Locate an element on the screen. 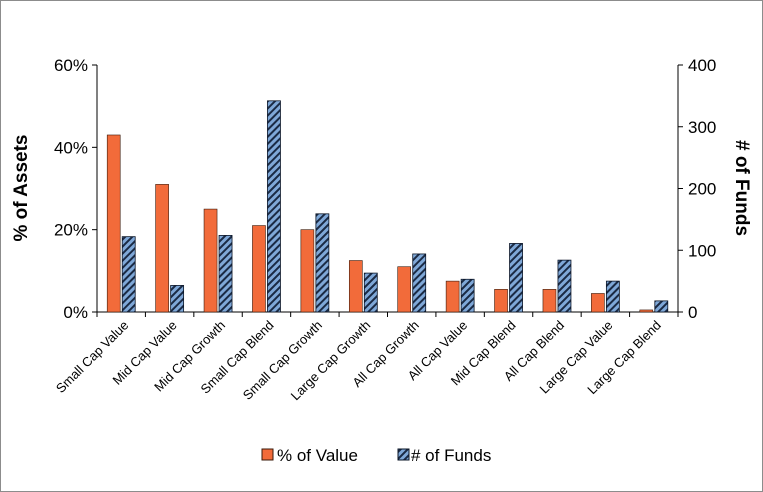  y2-axis-title: # of Funds is located at coordinates (741, 188).